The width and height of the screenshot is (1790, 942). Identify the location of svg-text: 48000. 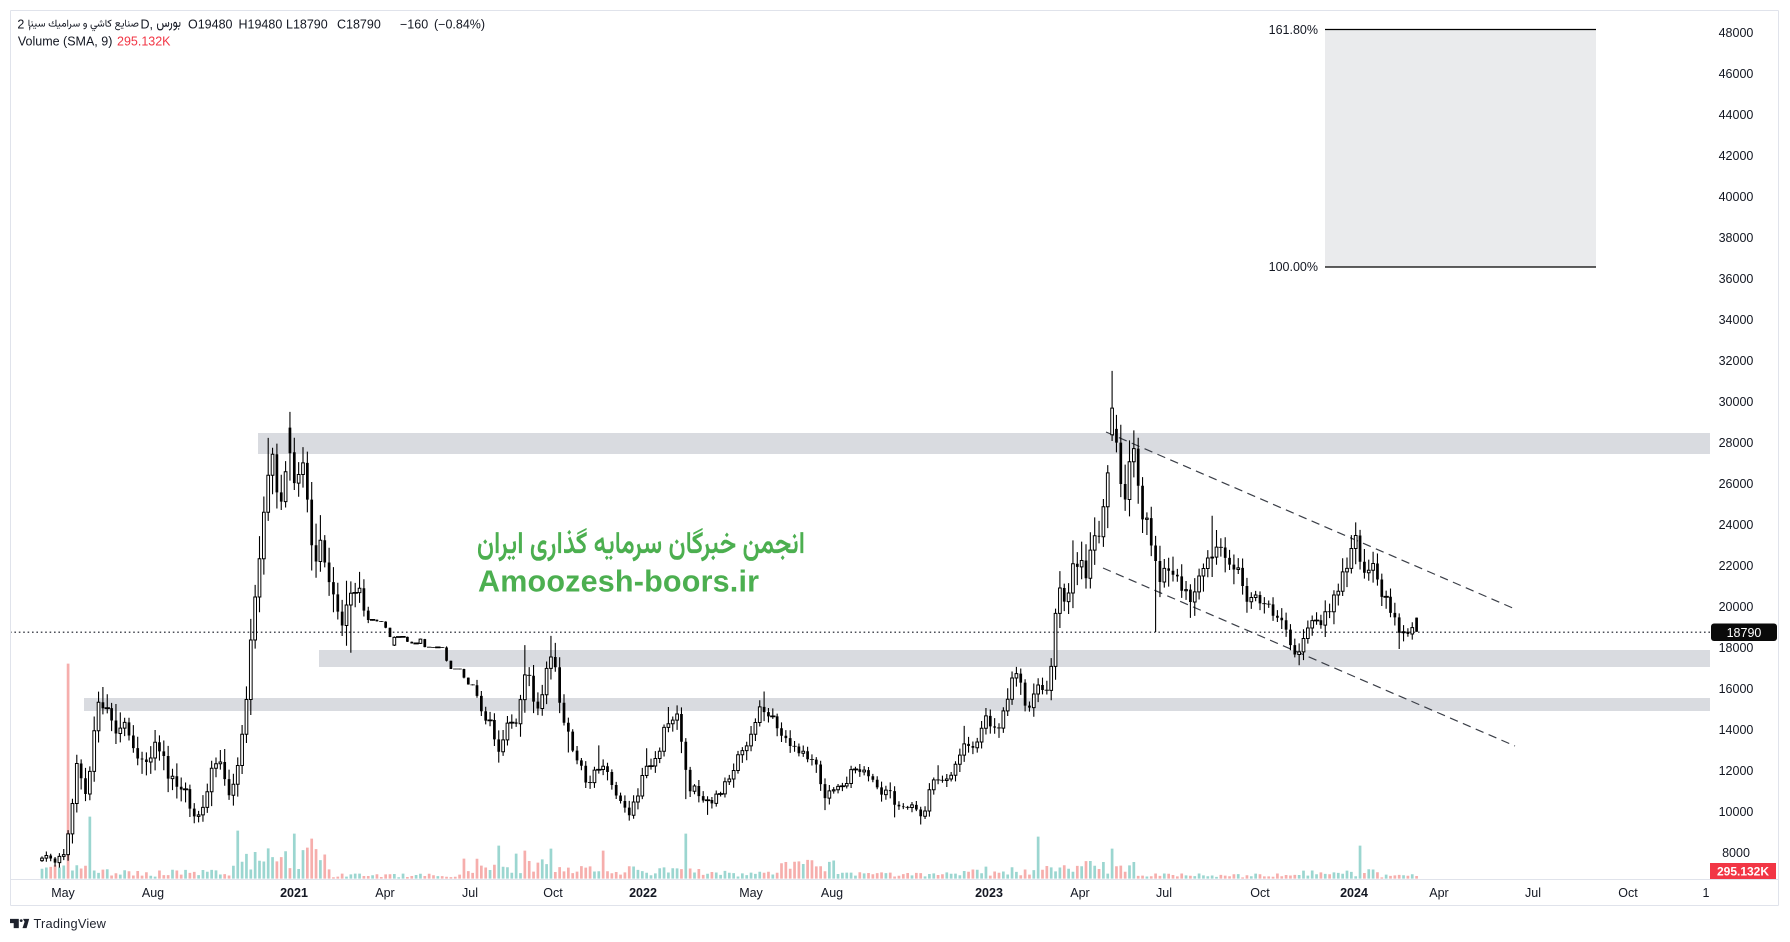
(1736, 33).